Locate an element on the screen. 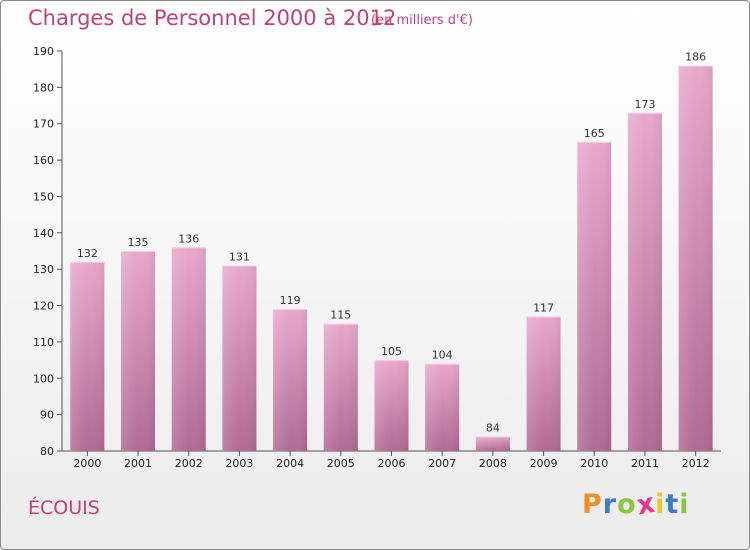 Image resolution: width=750 pixels, height=550 pixels. bar-value-label: 136 is located at coordinates (188, 238).